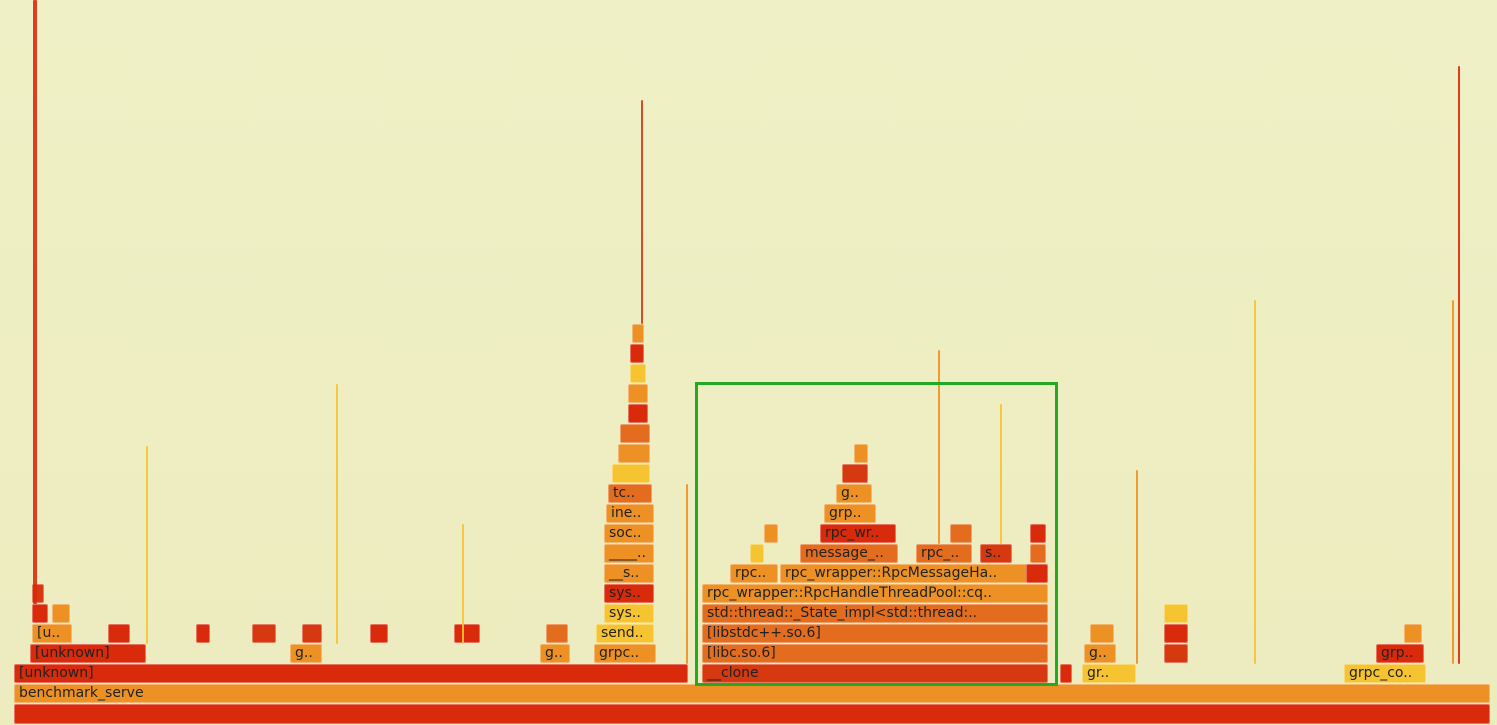 This screenshot has height=725, width=1497. I want to click on frame-underscore: ____.., so click(629, 553).